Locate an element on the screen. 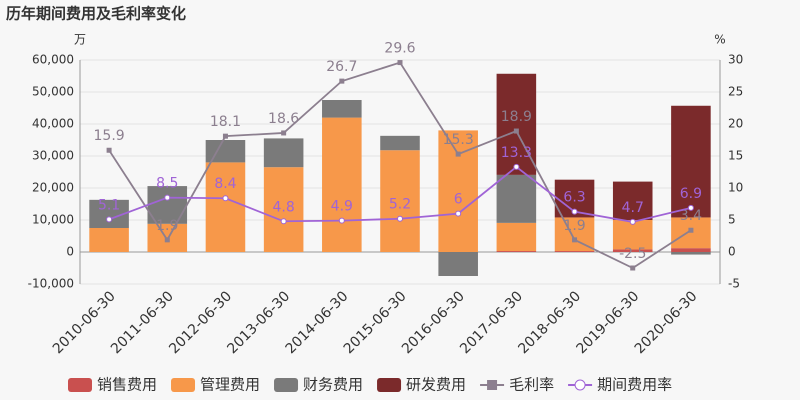 The width and height of the screenshot is (800, 400). data-label: 5.1 is located at coordinates (109, 205).